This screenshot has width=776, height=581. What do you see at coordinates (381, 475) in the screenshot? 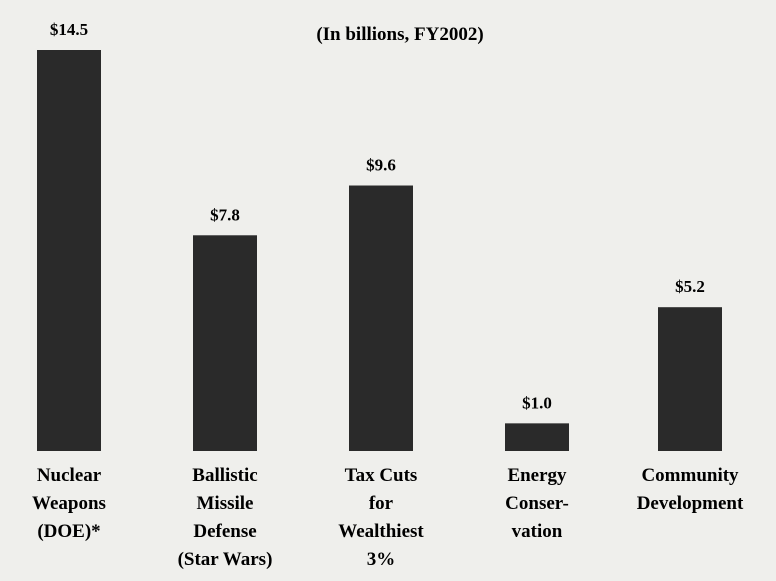
I see `category-label-2-line-0: Tax Cuts` at bounding box center [381, 475].